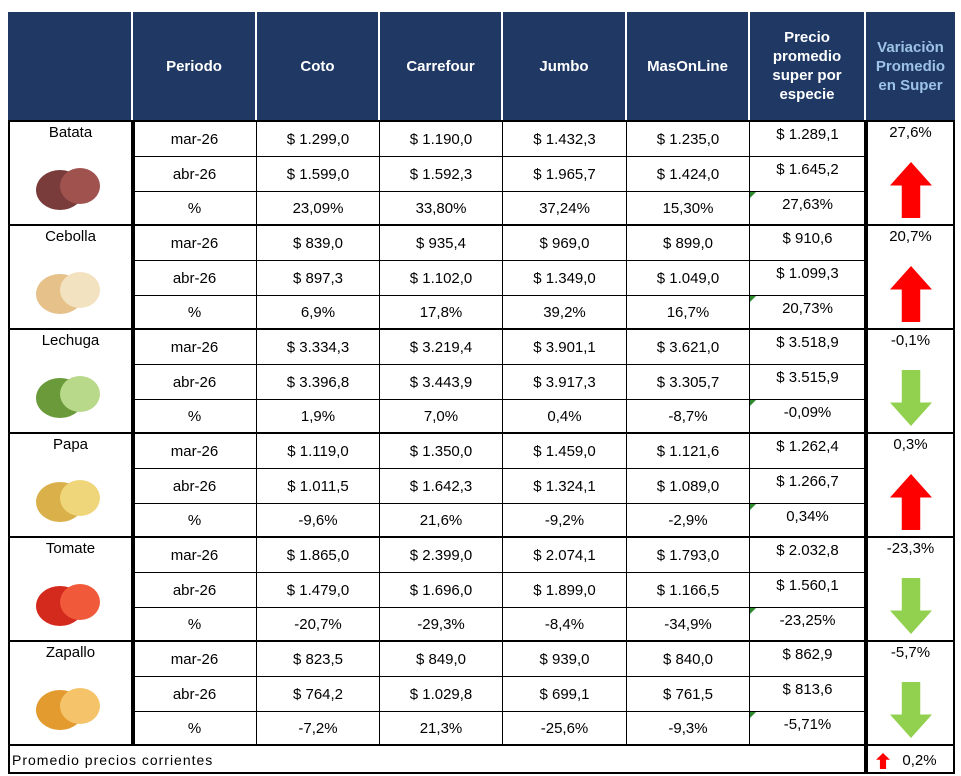 This screenshot has height=776, width=961. I want to click on variation: -5,7%, so click(910, 652).